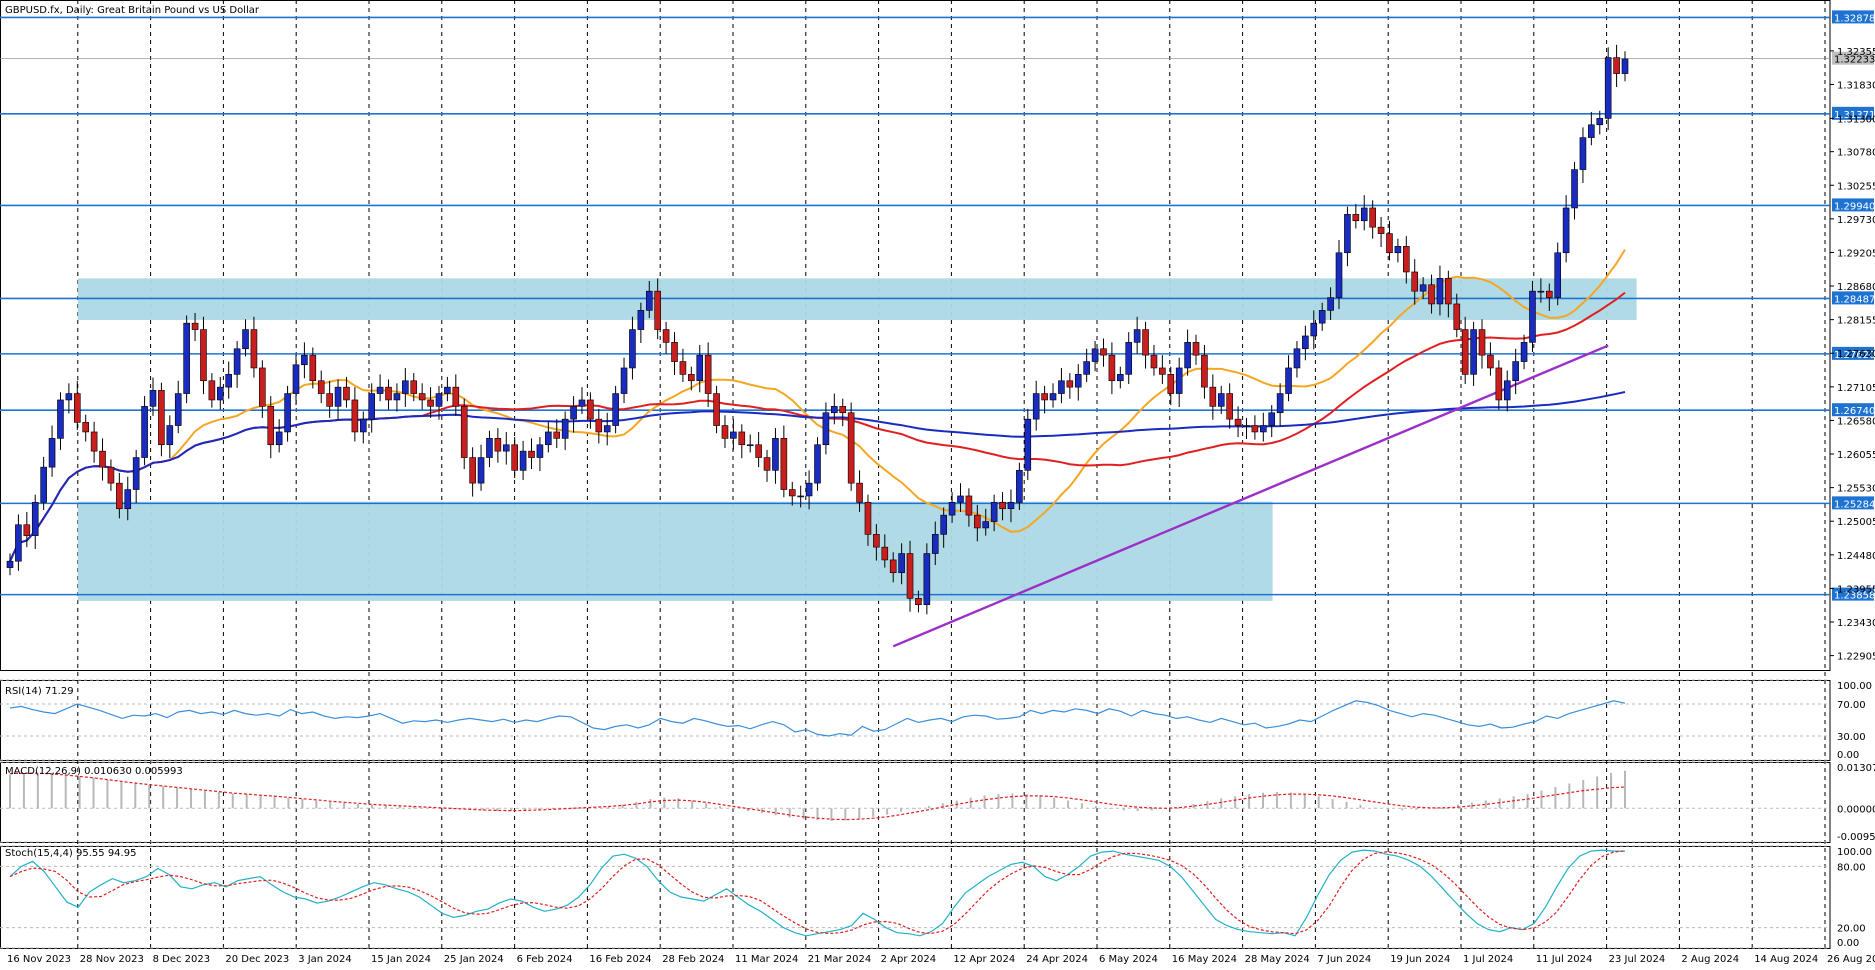 The image size is (1875, 970). Describe the element at coordinates (766, 959) in the screenshot. I see `date-tick-label: 11 Mar 2024` at that location.